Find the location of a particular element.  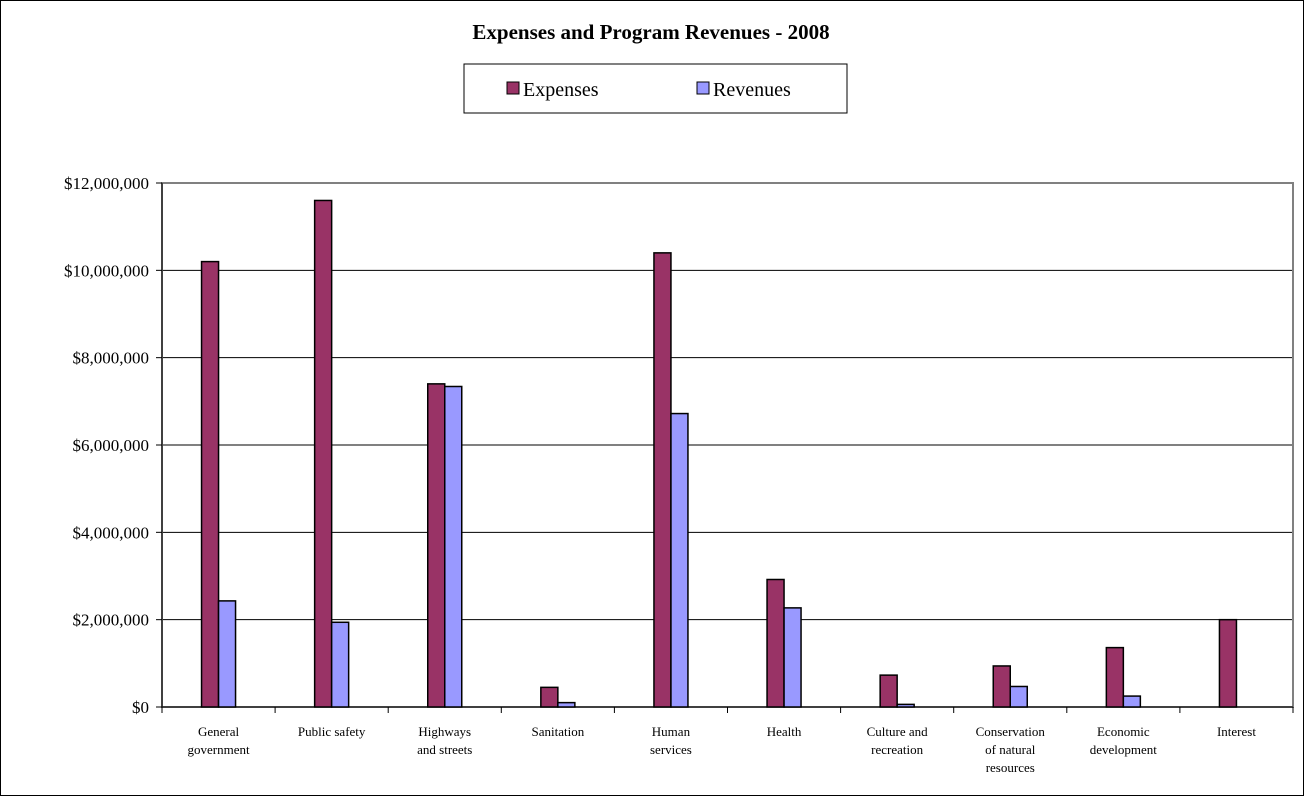

x-tick-label-line: resources is located at coordinates (1010, 767).